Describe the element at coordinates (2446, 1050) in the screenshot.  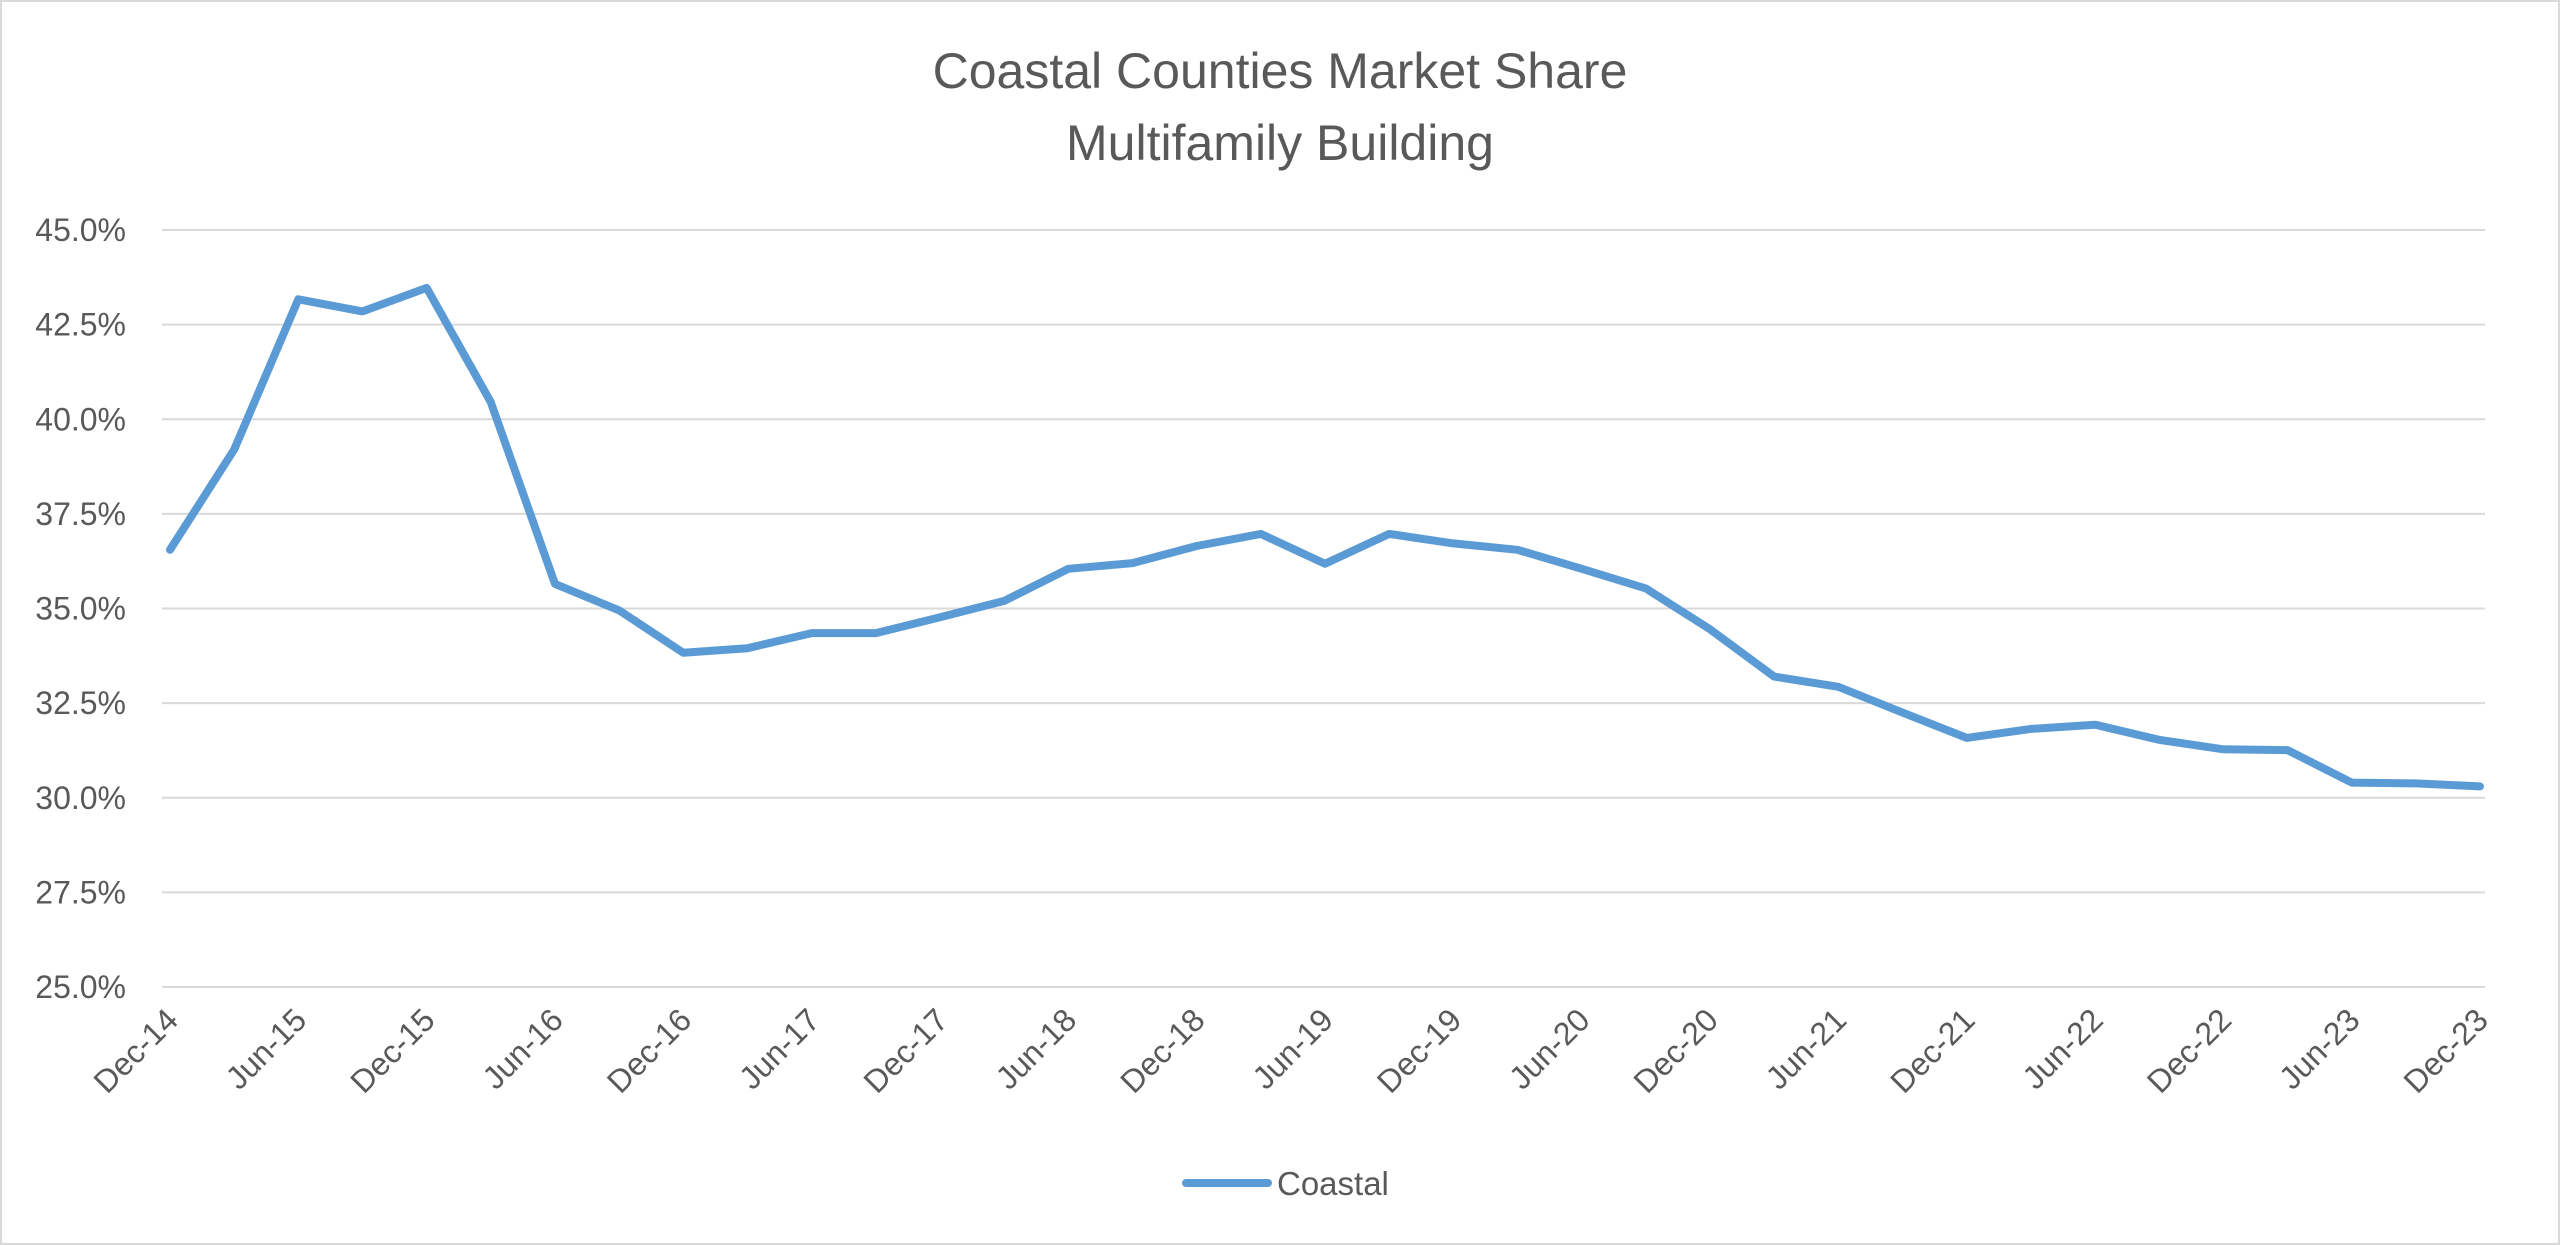
I see `x-tick-label: Dec-23` at that location.